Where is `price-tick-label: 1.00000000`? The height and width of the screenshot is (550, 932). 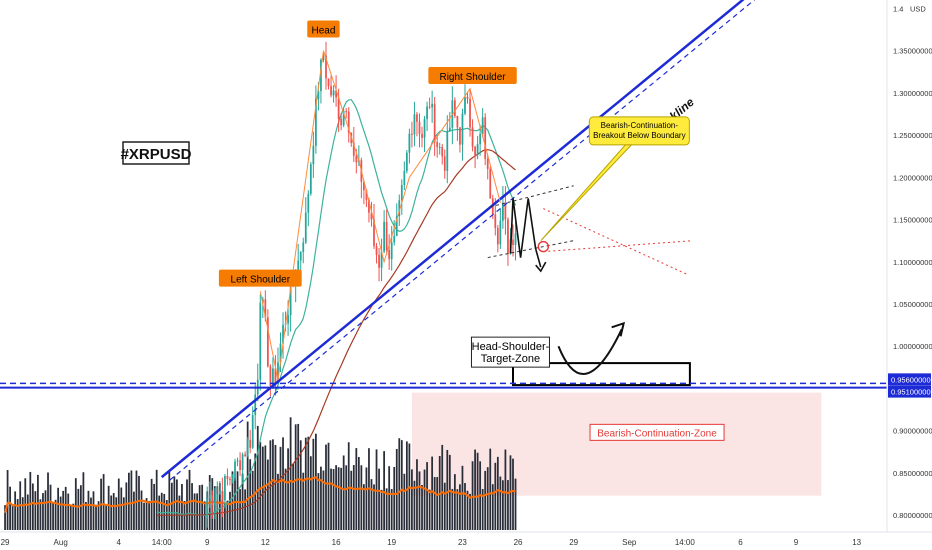 price-tick-label: 1.00000000 is located at coordinates (912, 346).